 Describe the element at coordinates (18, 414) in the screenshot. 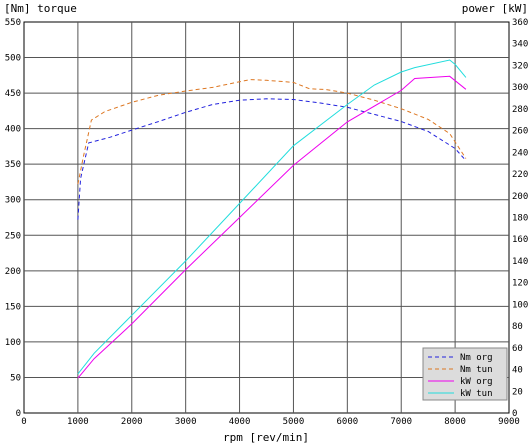

I see `y-left-tick-label: 0` at that location.